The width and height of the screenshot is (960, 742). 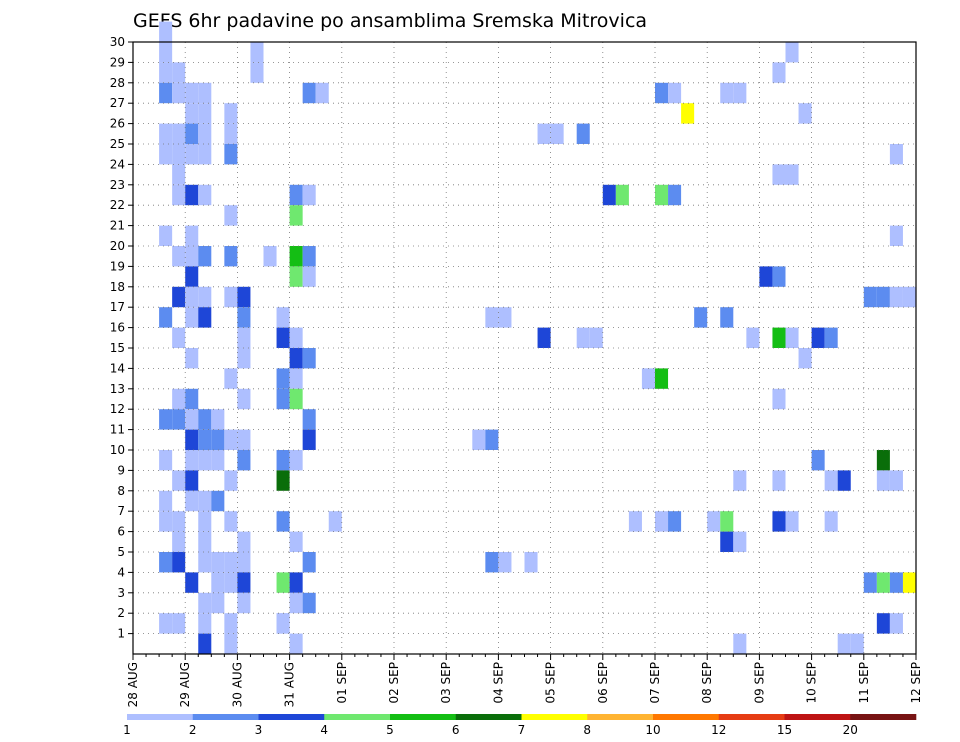 I want to click on x-tick-label: 05 SEP, so click(x=551, y=683).